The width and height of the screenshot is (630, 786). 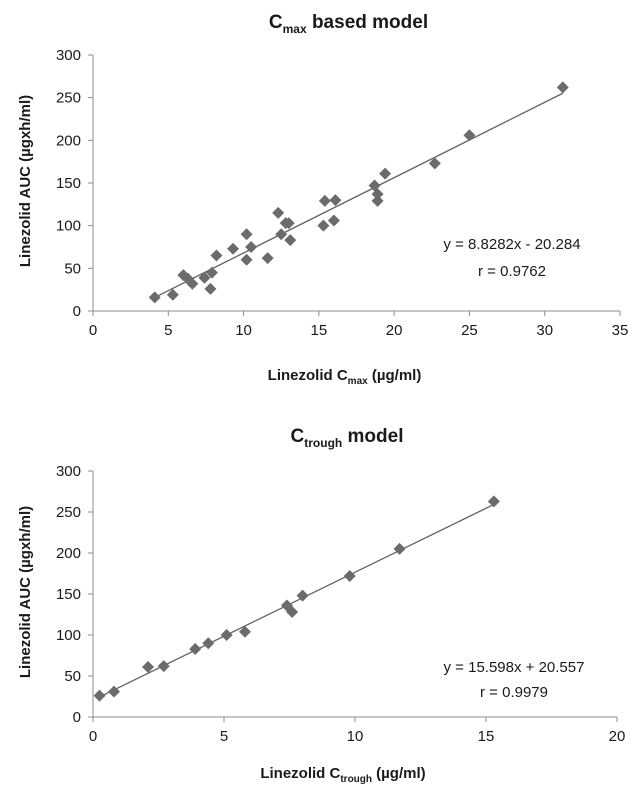 I want to click on x-axis-title: Linezolid Ctrough (µg/ml), so click(x=342, y=775).